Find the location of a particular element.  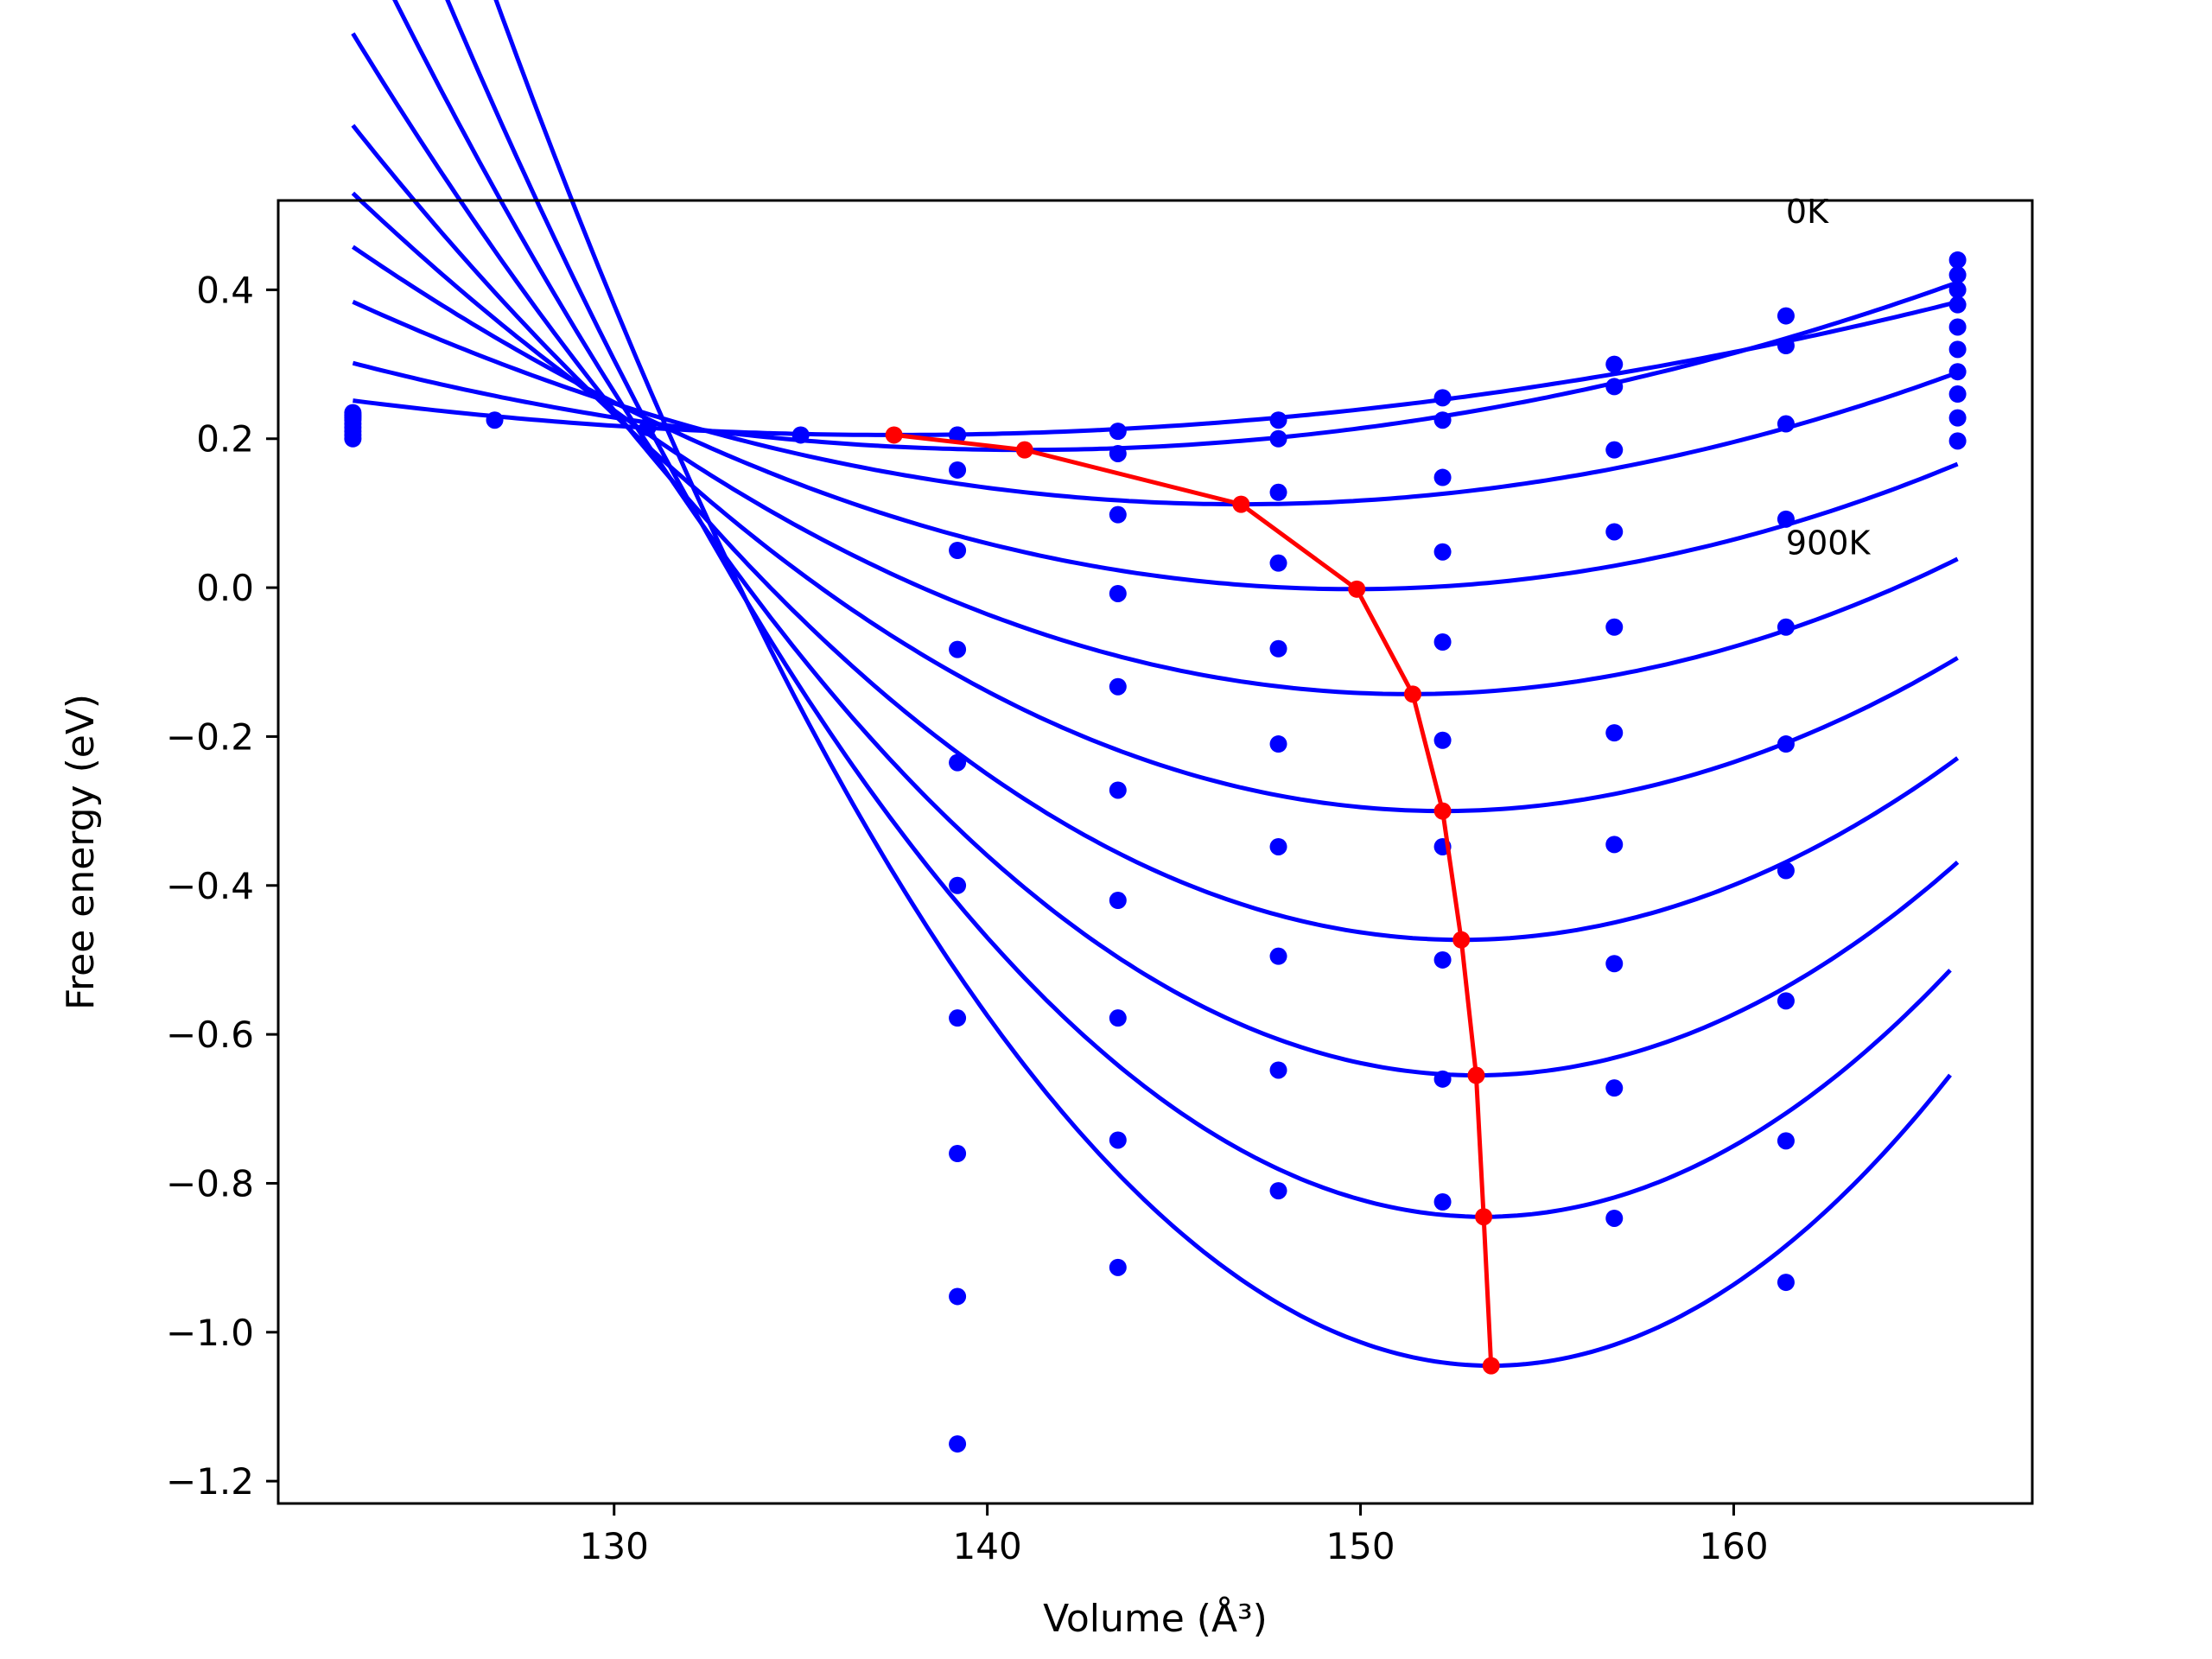

y-tick-label: −0.6 is located at coordinates (210, 1035).